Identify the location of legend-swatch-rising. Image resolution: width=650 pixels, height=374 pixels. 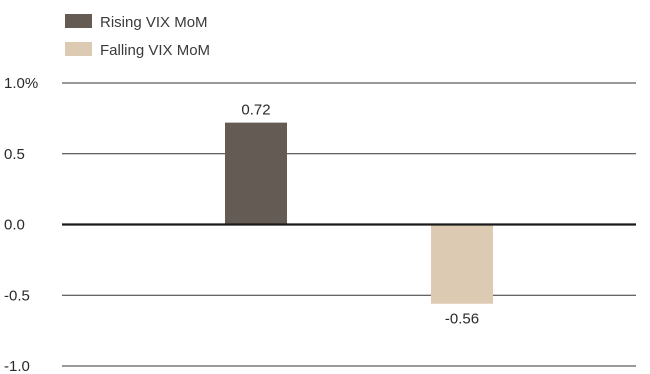
(78, 21).